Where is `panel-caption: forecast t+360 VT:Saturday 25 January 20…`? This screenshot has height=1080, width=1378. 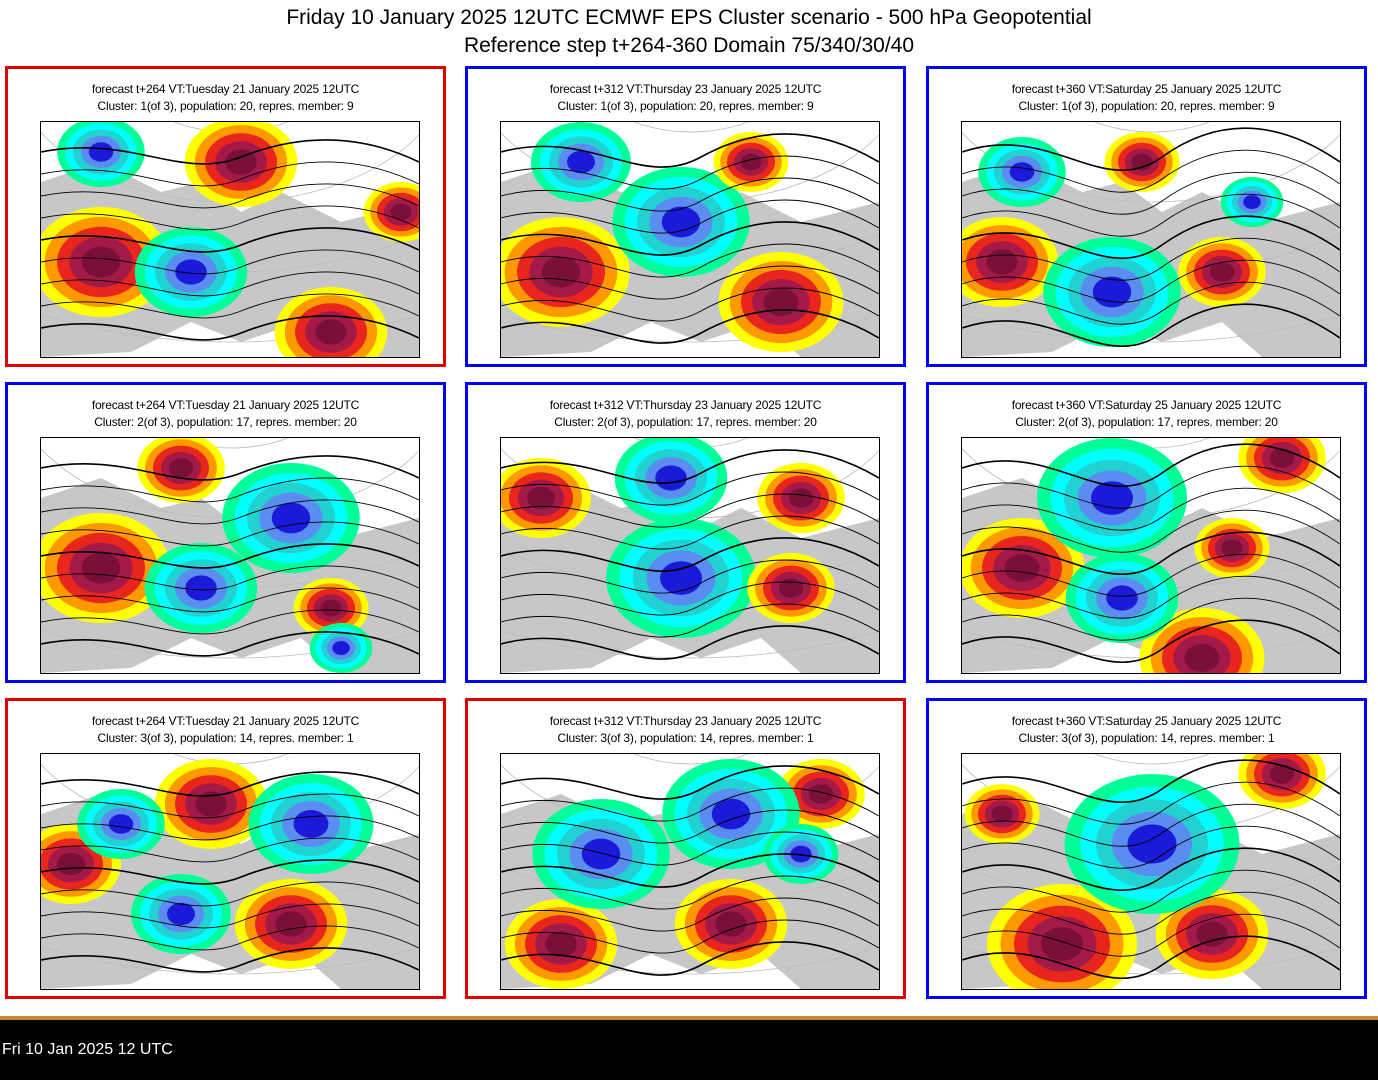
panel-caption: forecast t+360 VT:Saturday 25 January 20… is located at coordinates (1146, 98).